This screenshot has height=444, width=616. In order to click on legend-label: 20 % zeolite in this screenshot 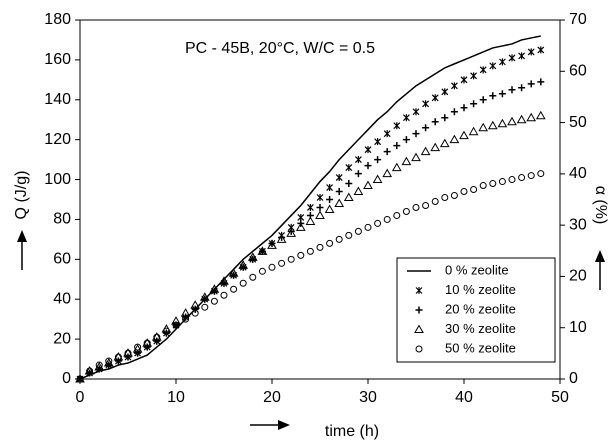, I will do `click(480, 308)`.